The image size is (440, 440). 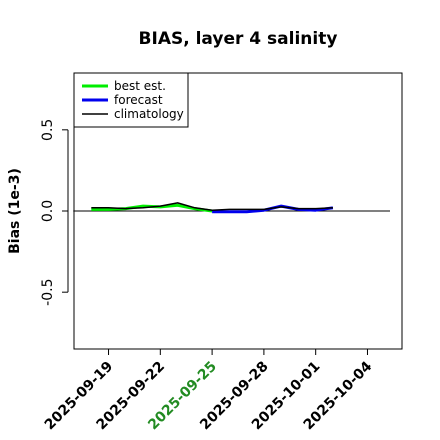 What do you see at coordinates (48, 211) in the screenshot?
I see `y-tick-label: 0.0` at bounding box center [48, 211].